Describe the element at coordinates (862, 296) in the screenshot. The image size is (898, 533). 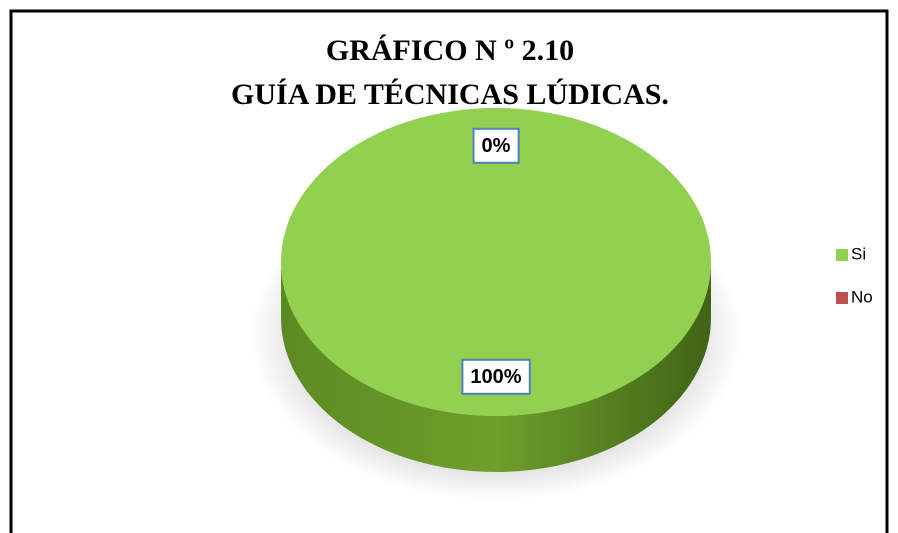
I see `legend-label: No` at that location.